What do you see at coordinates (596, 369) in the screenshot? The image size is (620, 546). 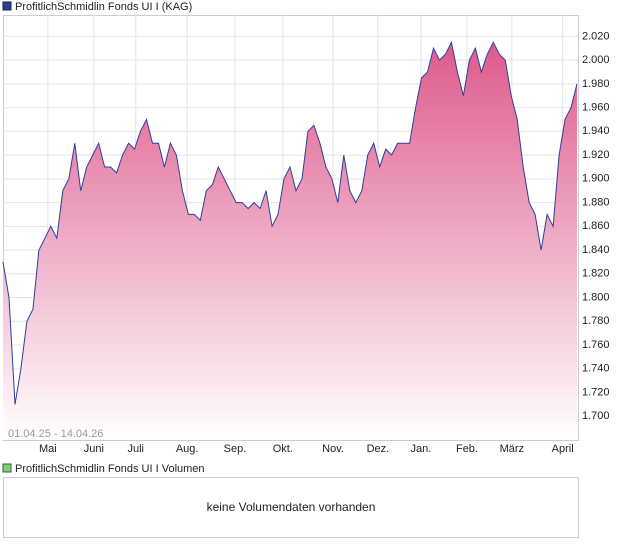 I see `y-tick-label: 1.740` at bounding box center [596, 369].